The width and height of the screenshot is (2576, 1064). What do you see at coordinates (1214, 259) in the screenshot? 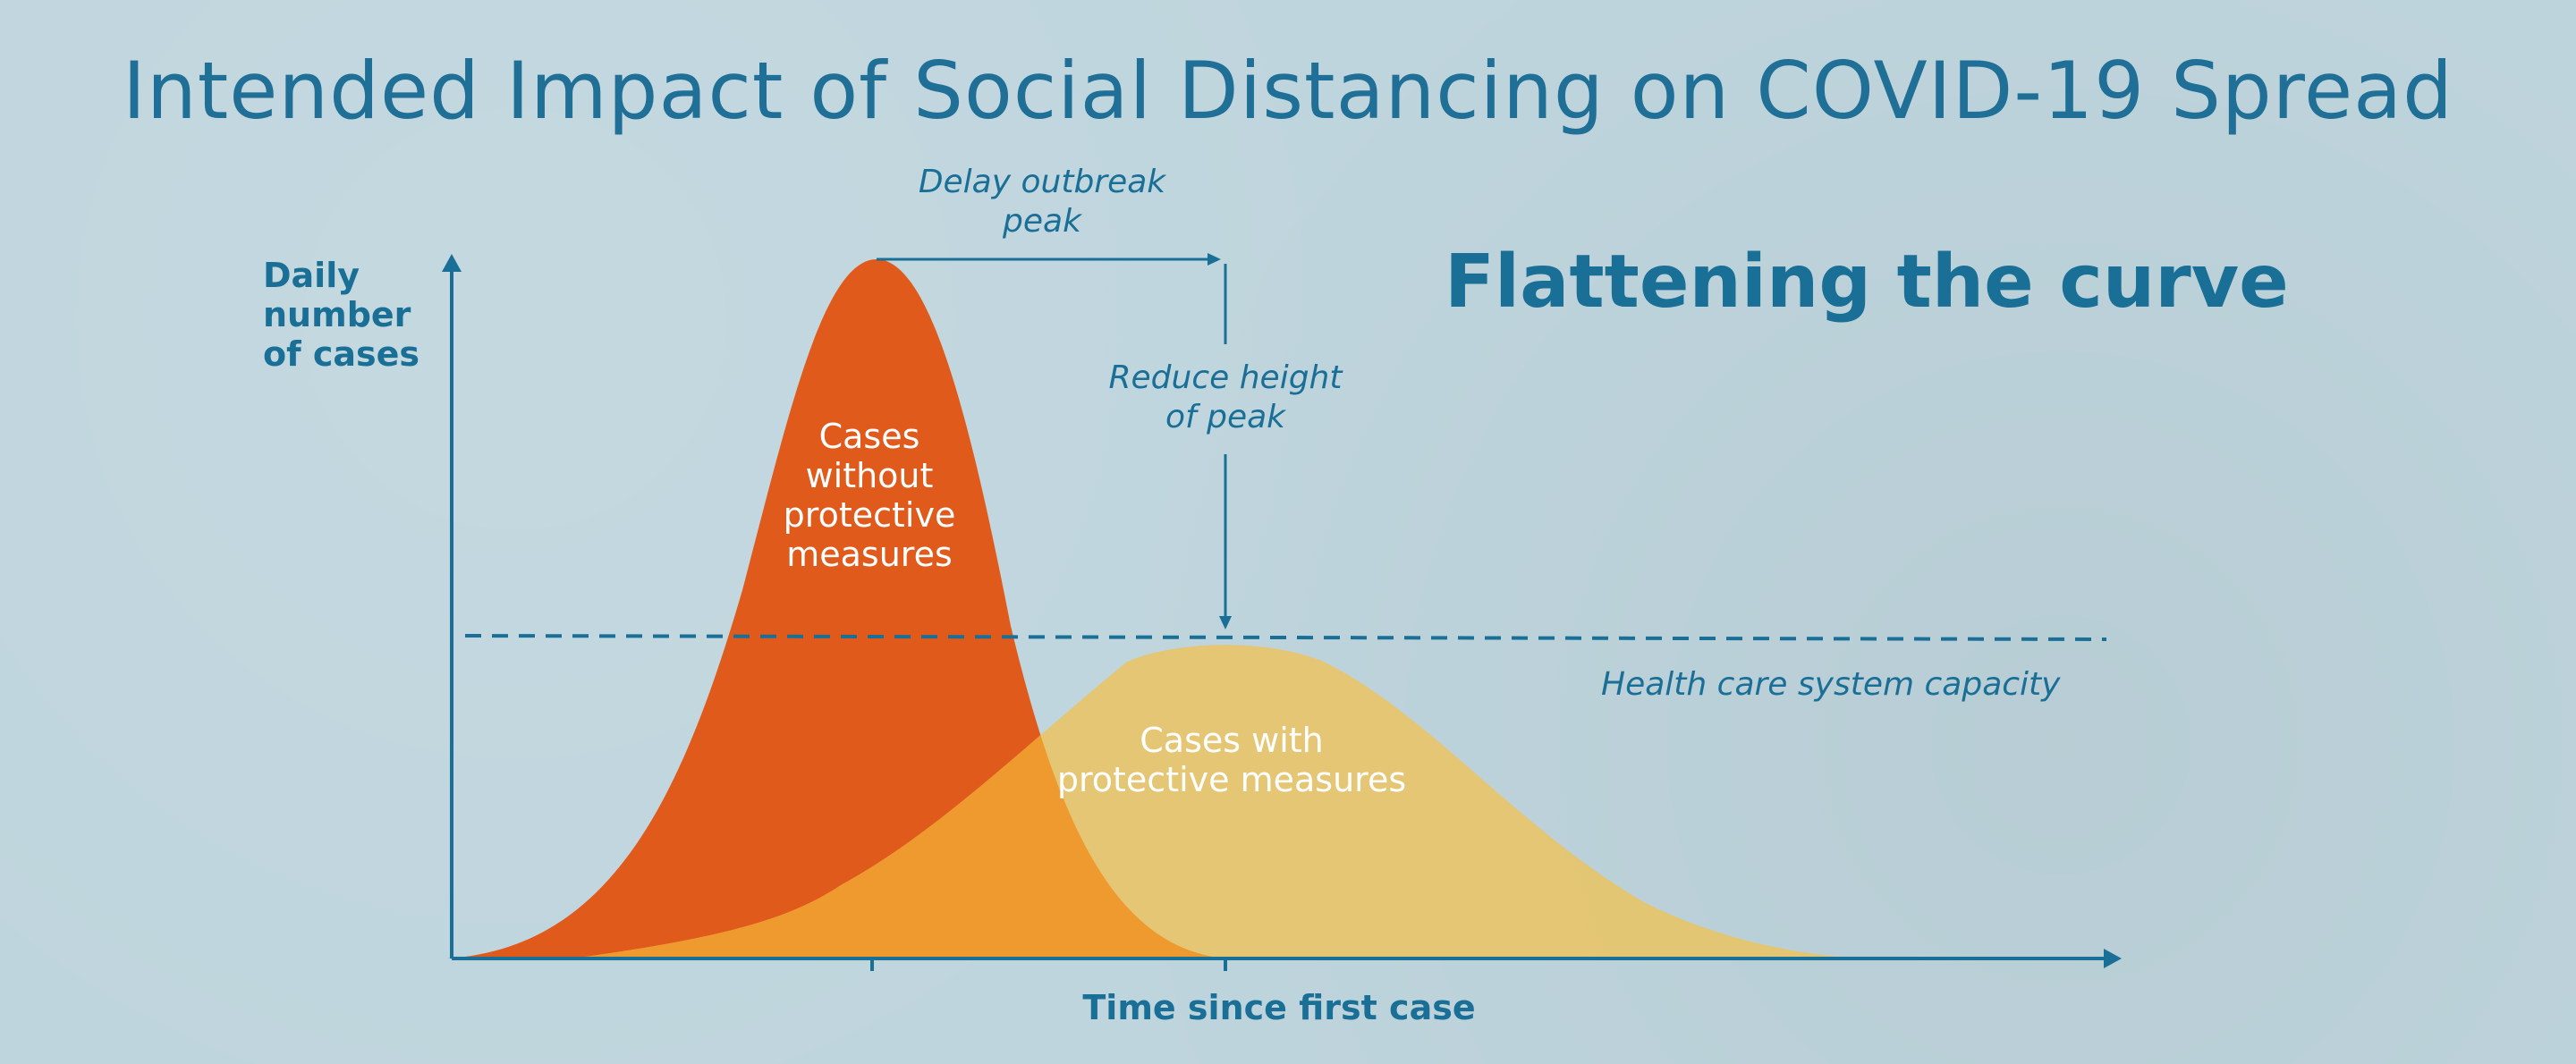
I see `delay-peak-arrowhead` at bounding box center [1214, 259].